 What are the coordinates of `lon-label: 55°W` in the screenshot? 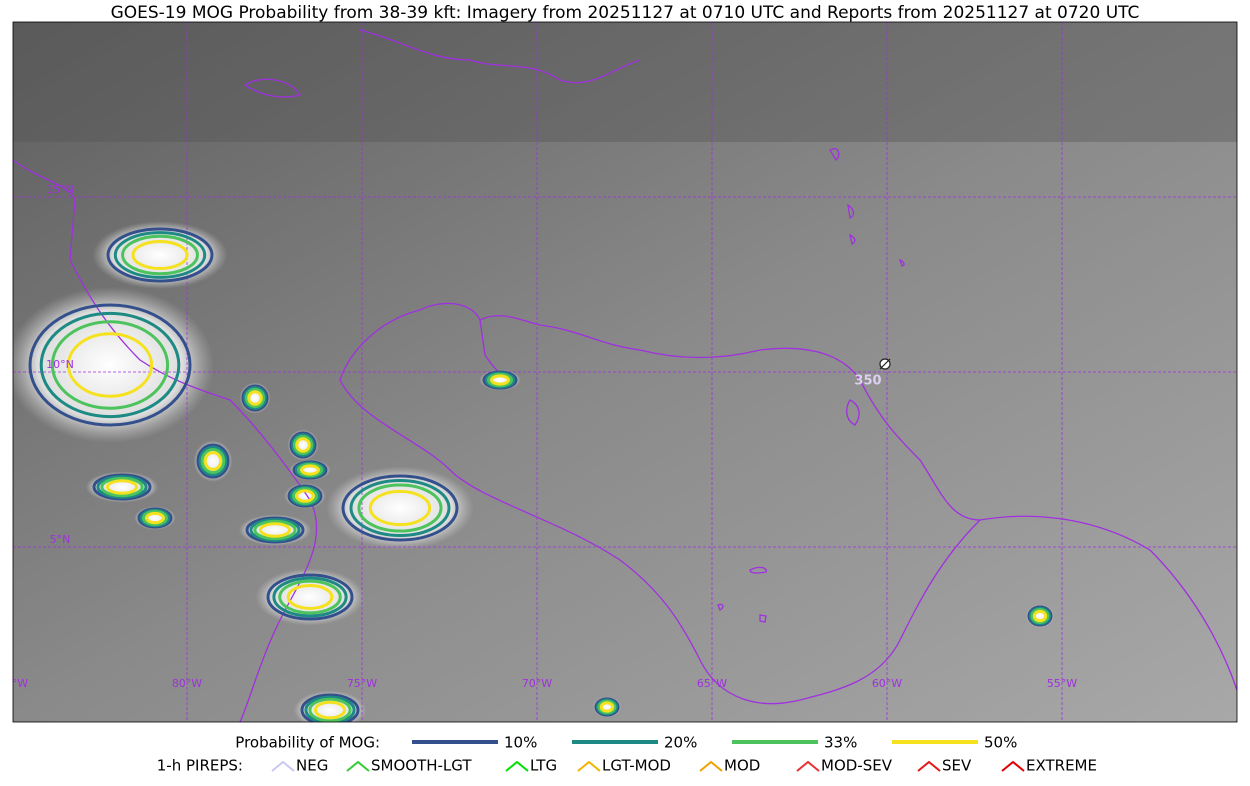 It's located at (1062, 683).